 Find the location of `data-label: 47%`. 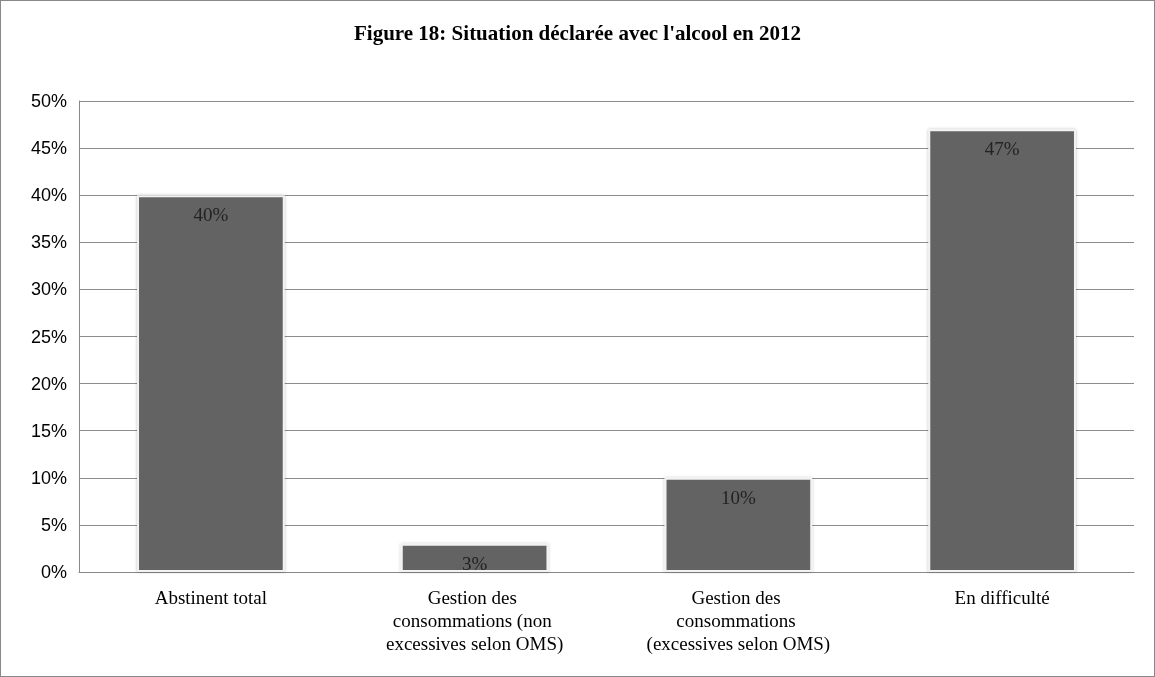

data-label: 47% is located at coordinates (1002, 149).